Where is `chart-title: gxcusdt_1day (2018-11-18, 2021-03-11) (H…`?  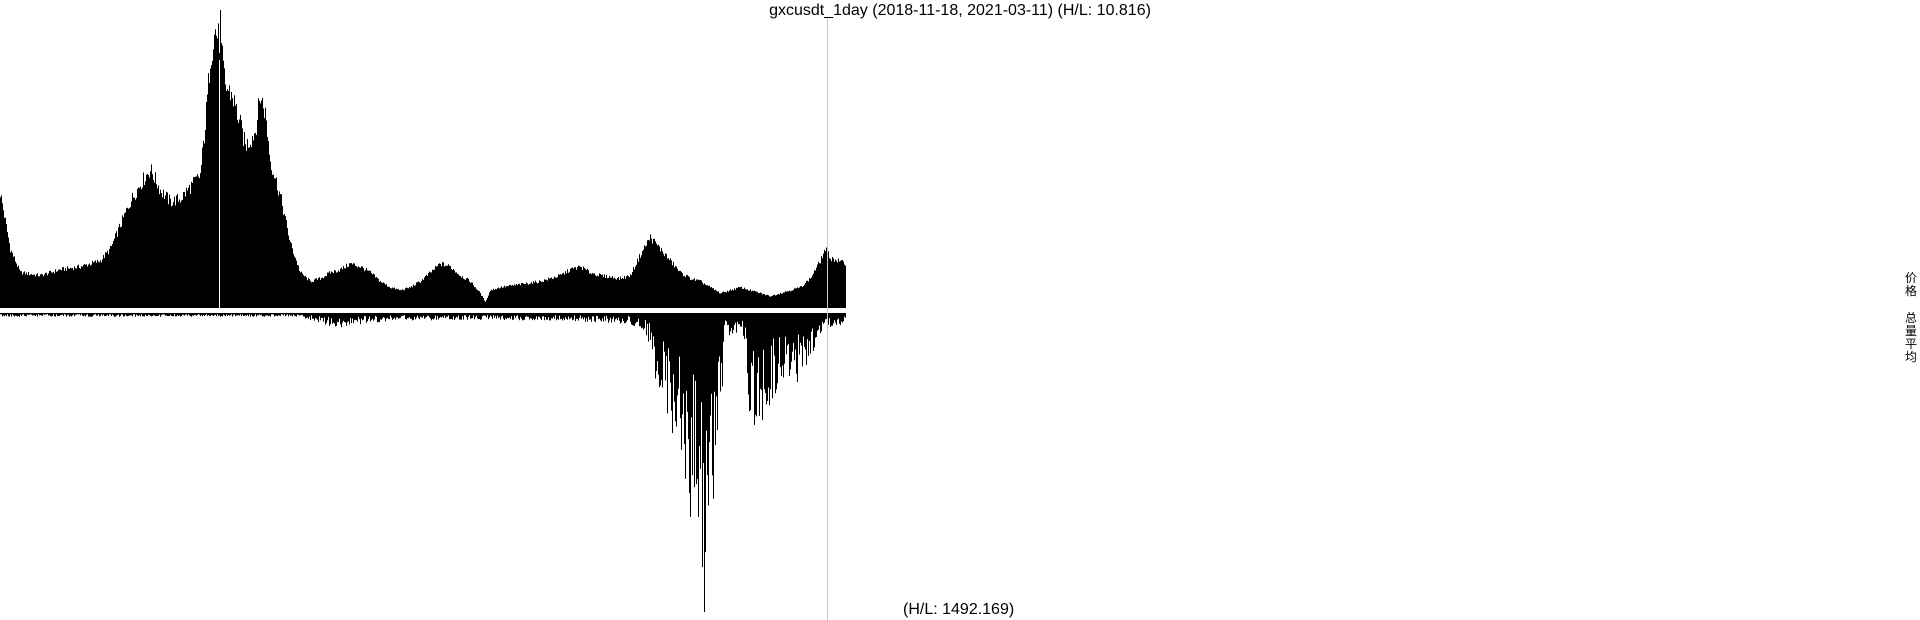 chart-title: gxcusdt_1day (2018-11-18, 2021-03-11) (H… is located at coordinates (960, 10).